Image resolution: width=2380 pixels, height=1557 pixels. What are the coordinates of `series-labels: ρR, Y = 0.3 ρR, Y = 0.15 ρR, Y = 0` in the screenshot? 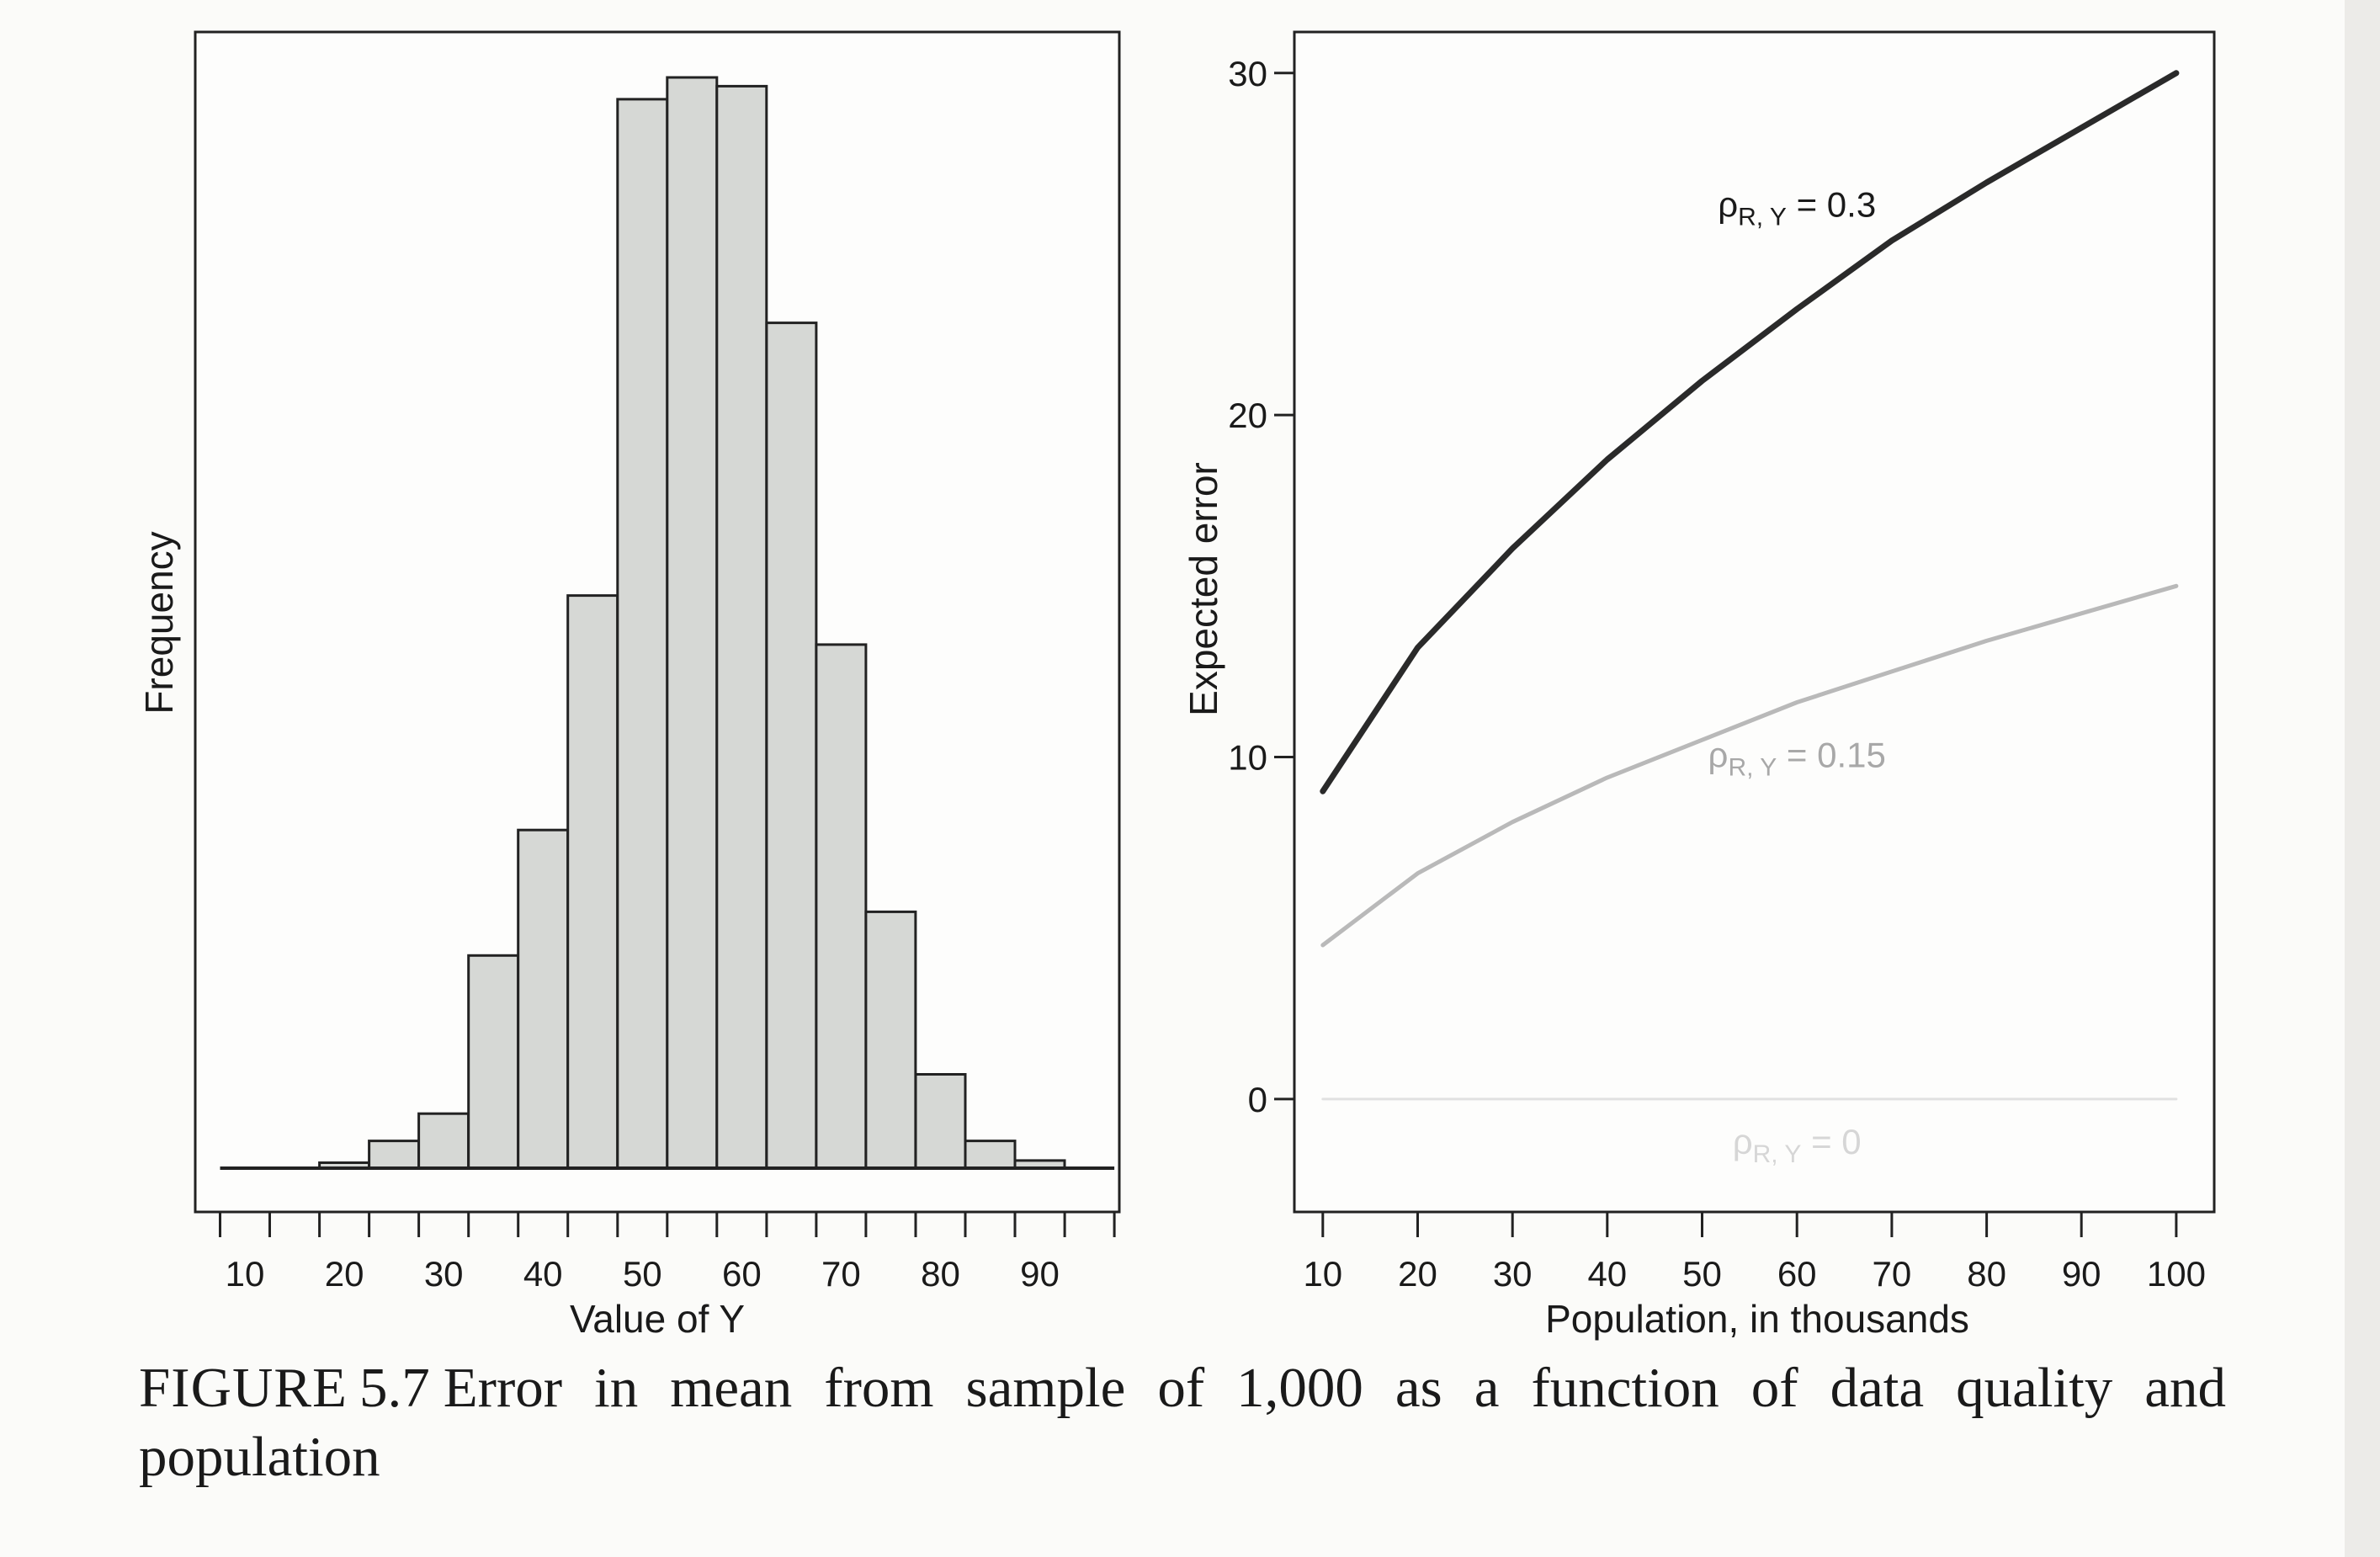 It's located at (1797, 676).